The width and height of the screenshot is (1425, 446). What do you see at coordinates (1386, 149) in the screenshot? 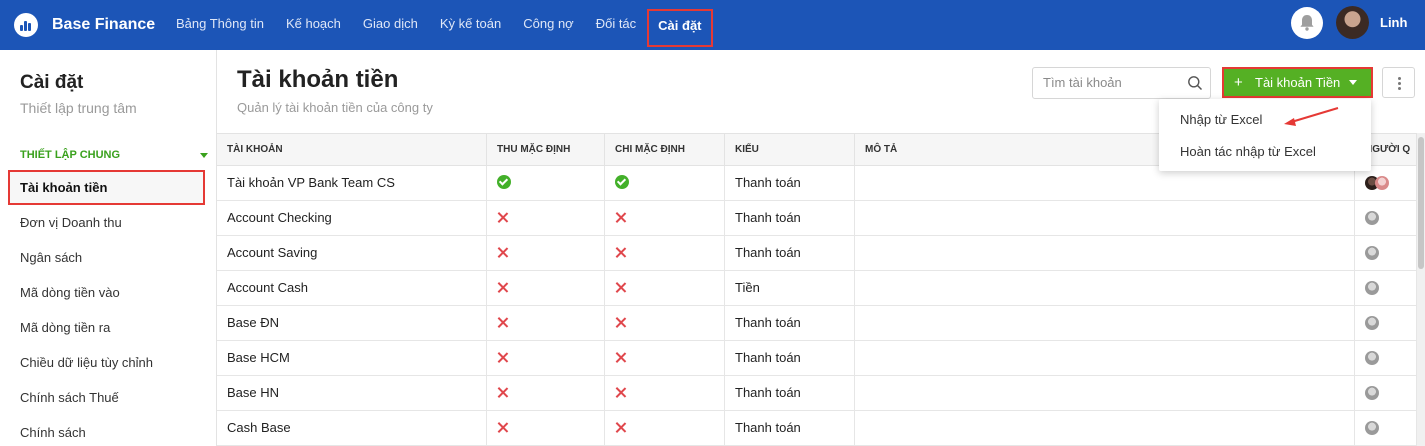
I see `col-header-manager: NGƯỜI Q` at bounding box center [1386, 149].